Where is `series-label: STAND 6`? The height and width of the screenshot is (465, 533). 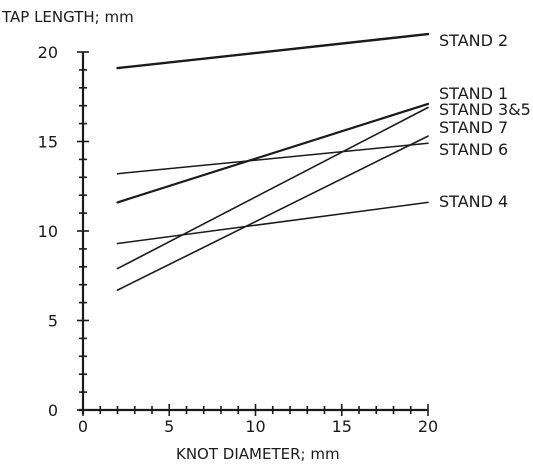 series-label: STAND 6 is located at coordinates (473, 149).